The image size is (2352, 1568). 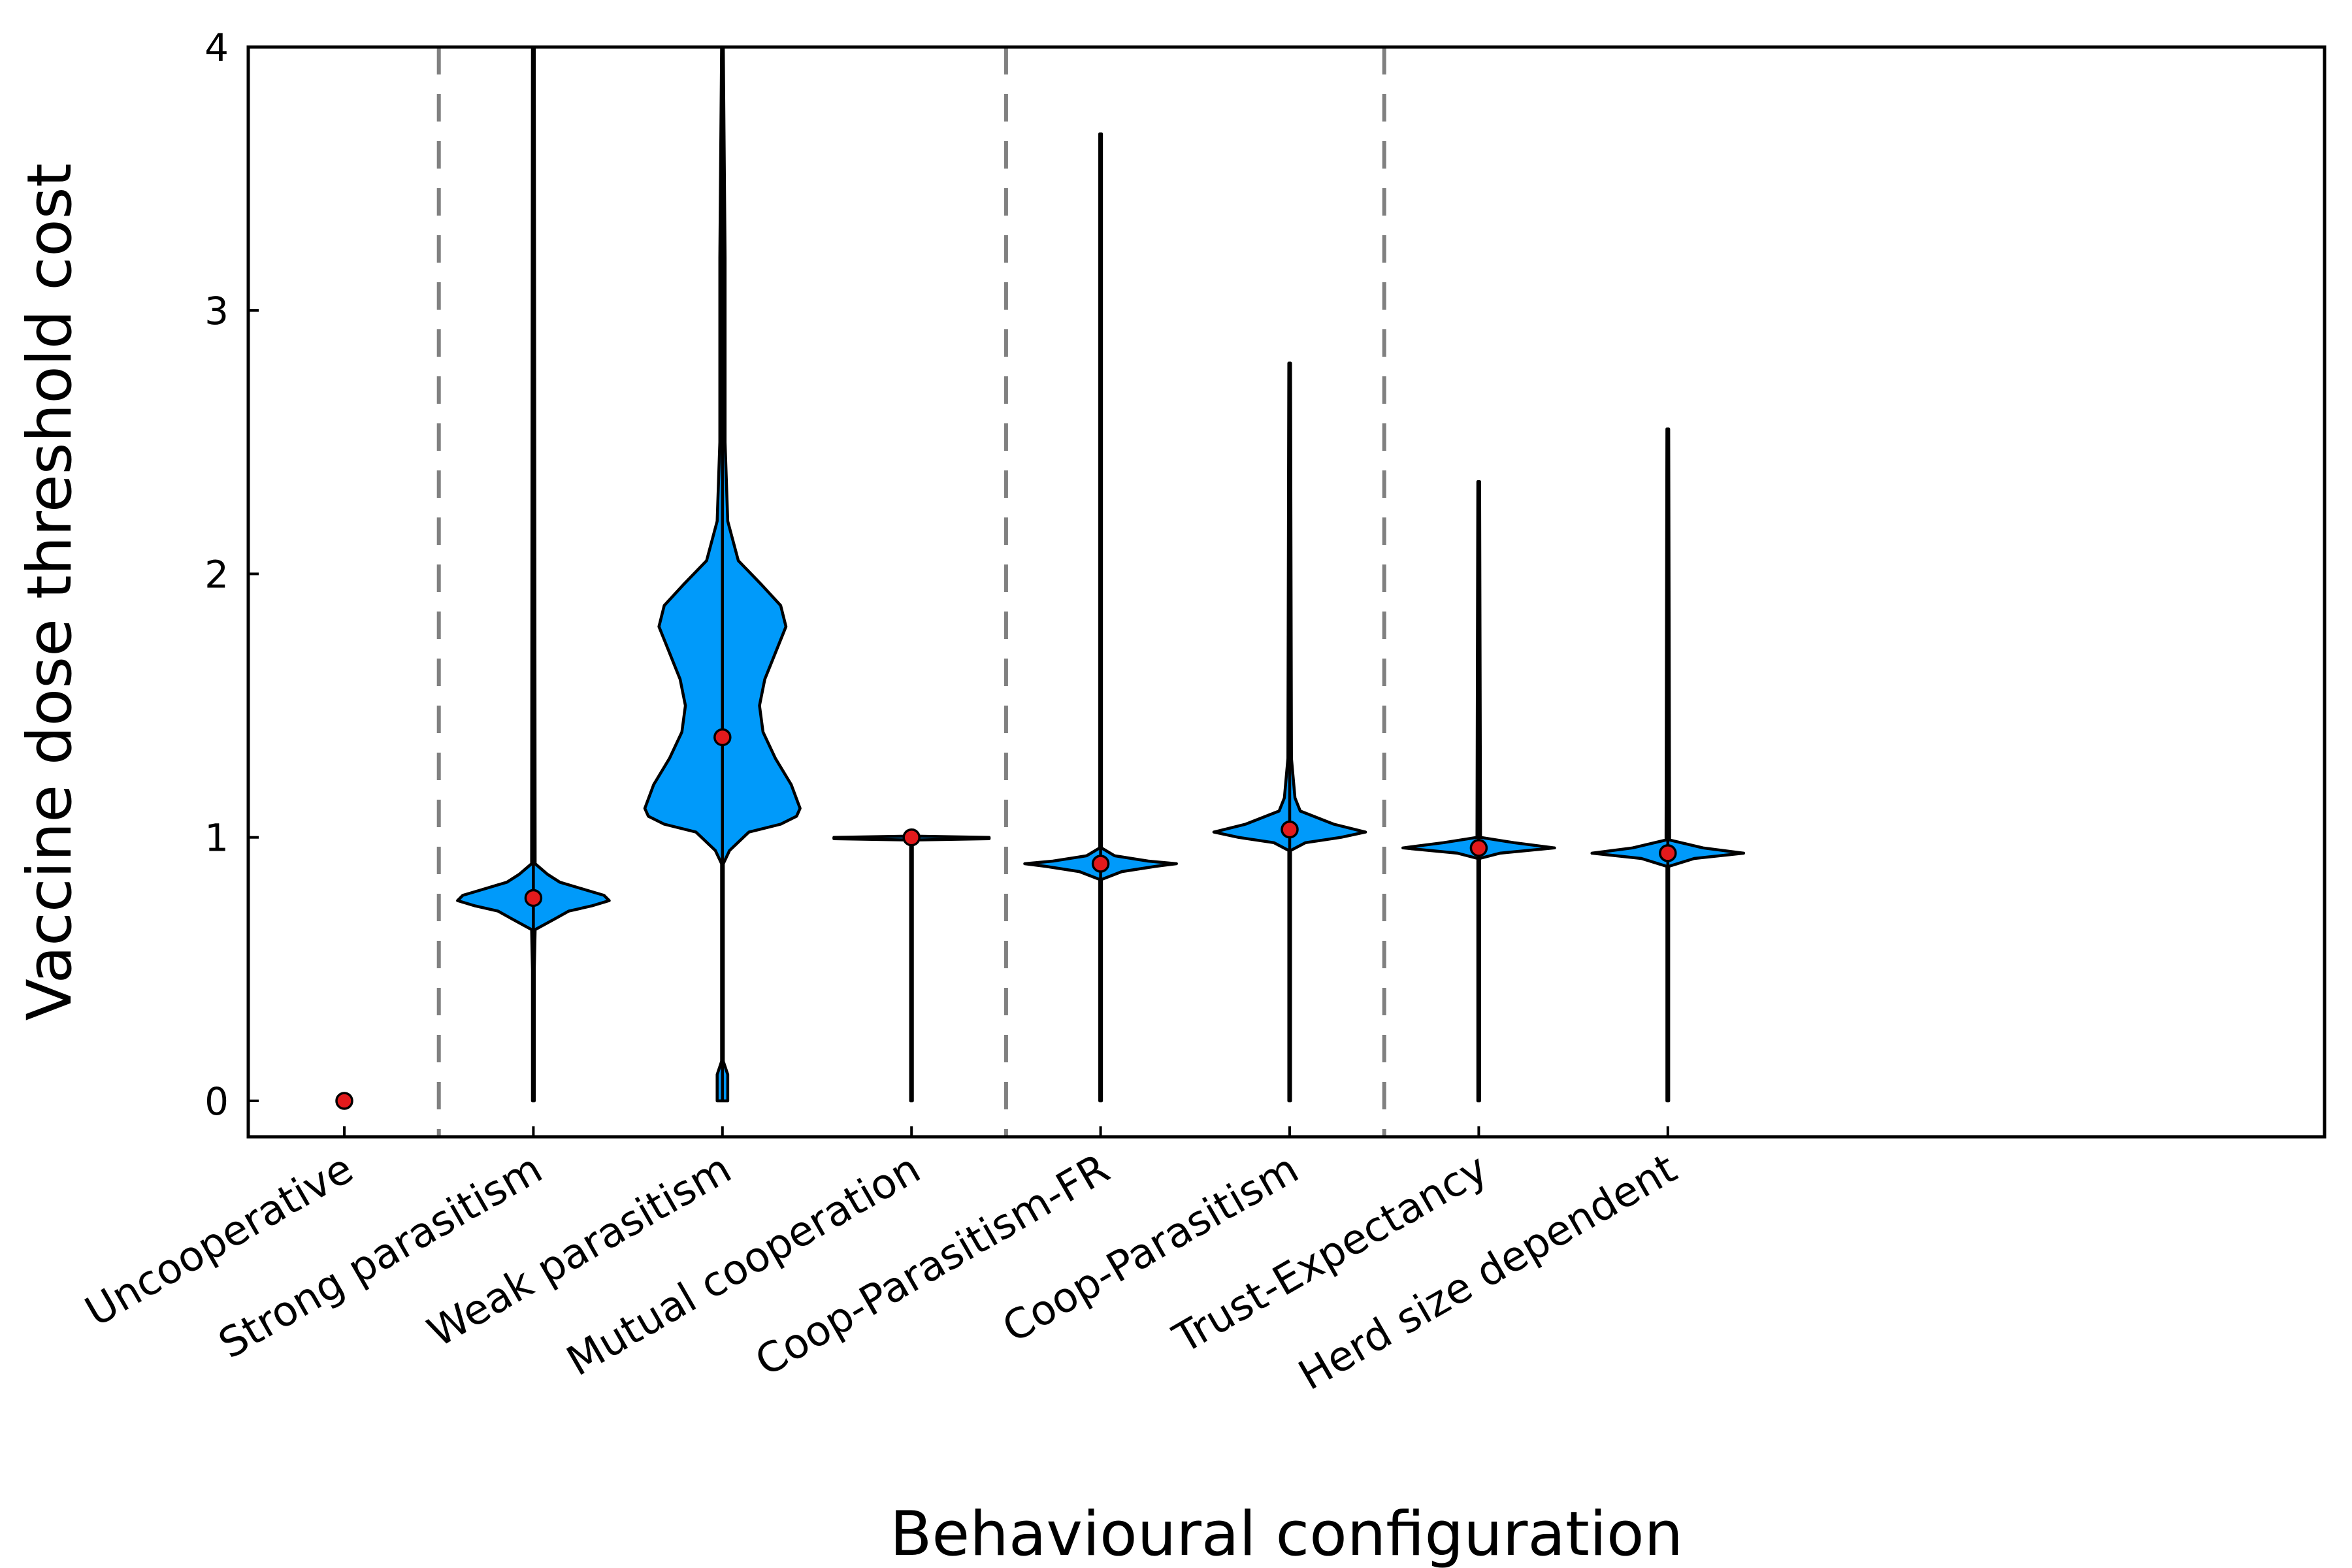 I want to click on mean-marker-coop-parasitism, so click(x=1290, y=829).